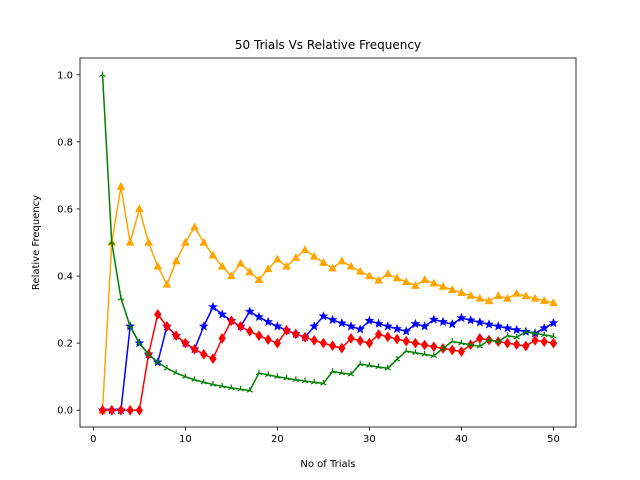  I want to click on x-tick-label: 40, so click(461, 439).